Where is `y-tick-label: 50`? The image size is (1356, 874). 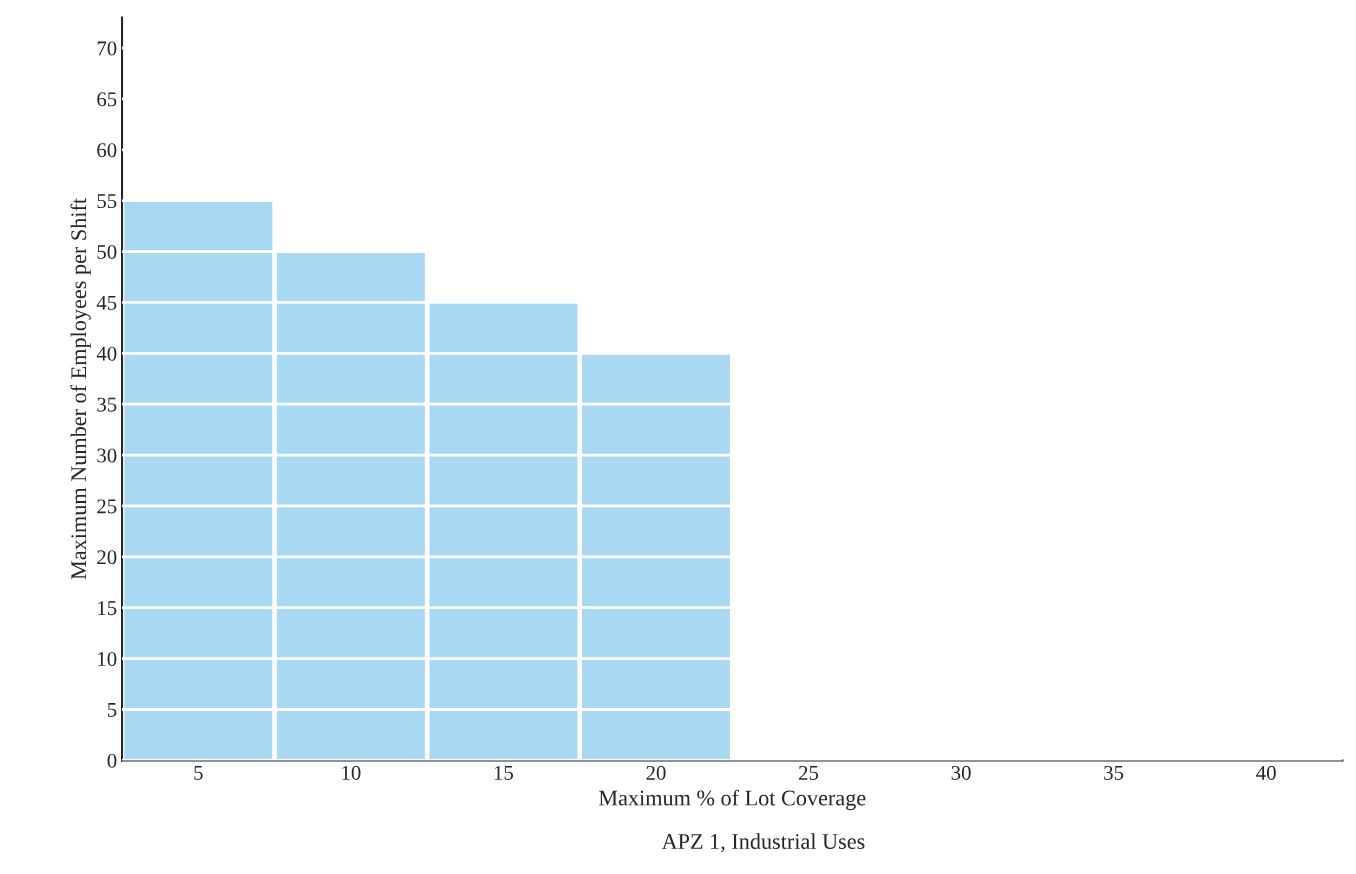
y-tick-label: 50 is located at coordinates (107, 251).